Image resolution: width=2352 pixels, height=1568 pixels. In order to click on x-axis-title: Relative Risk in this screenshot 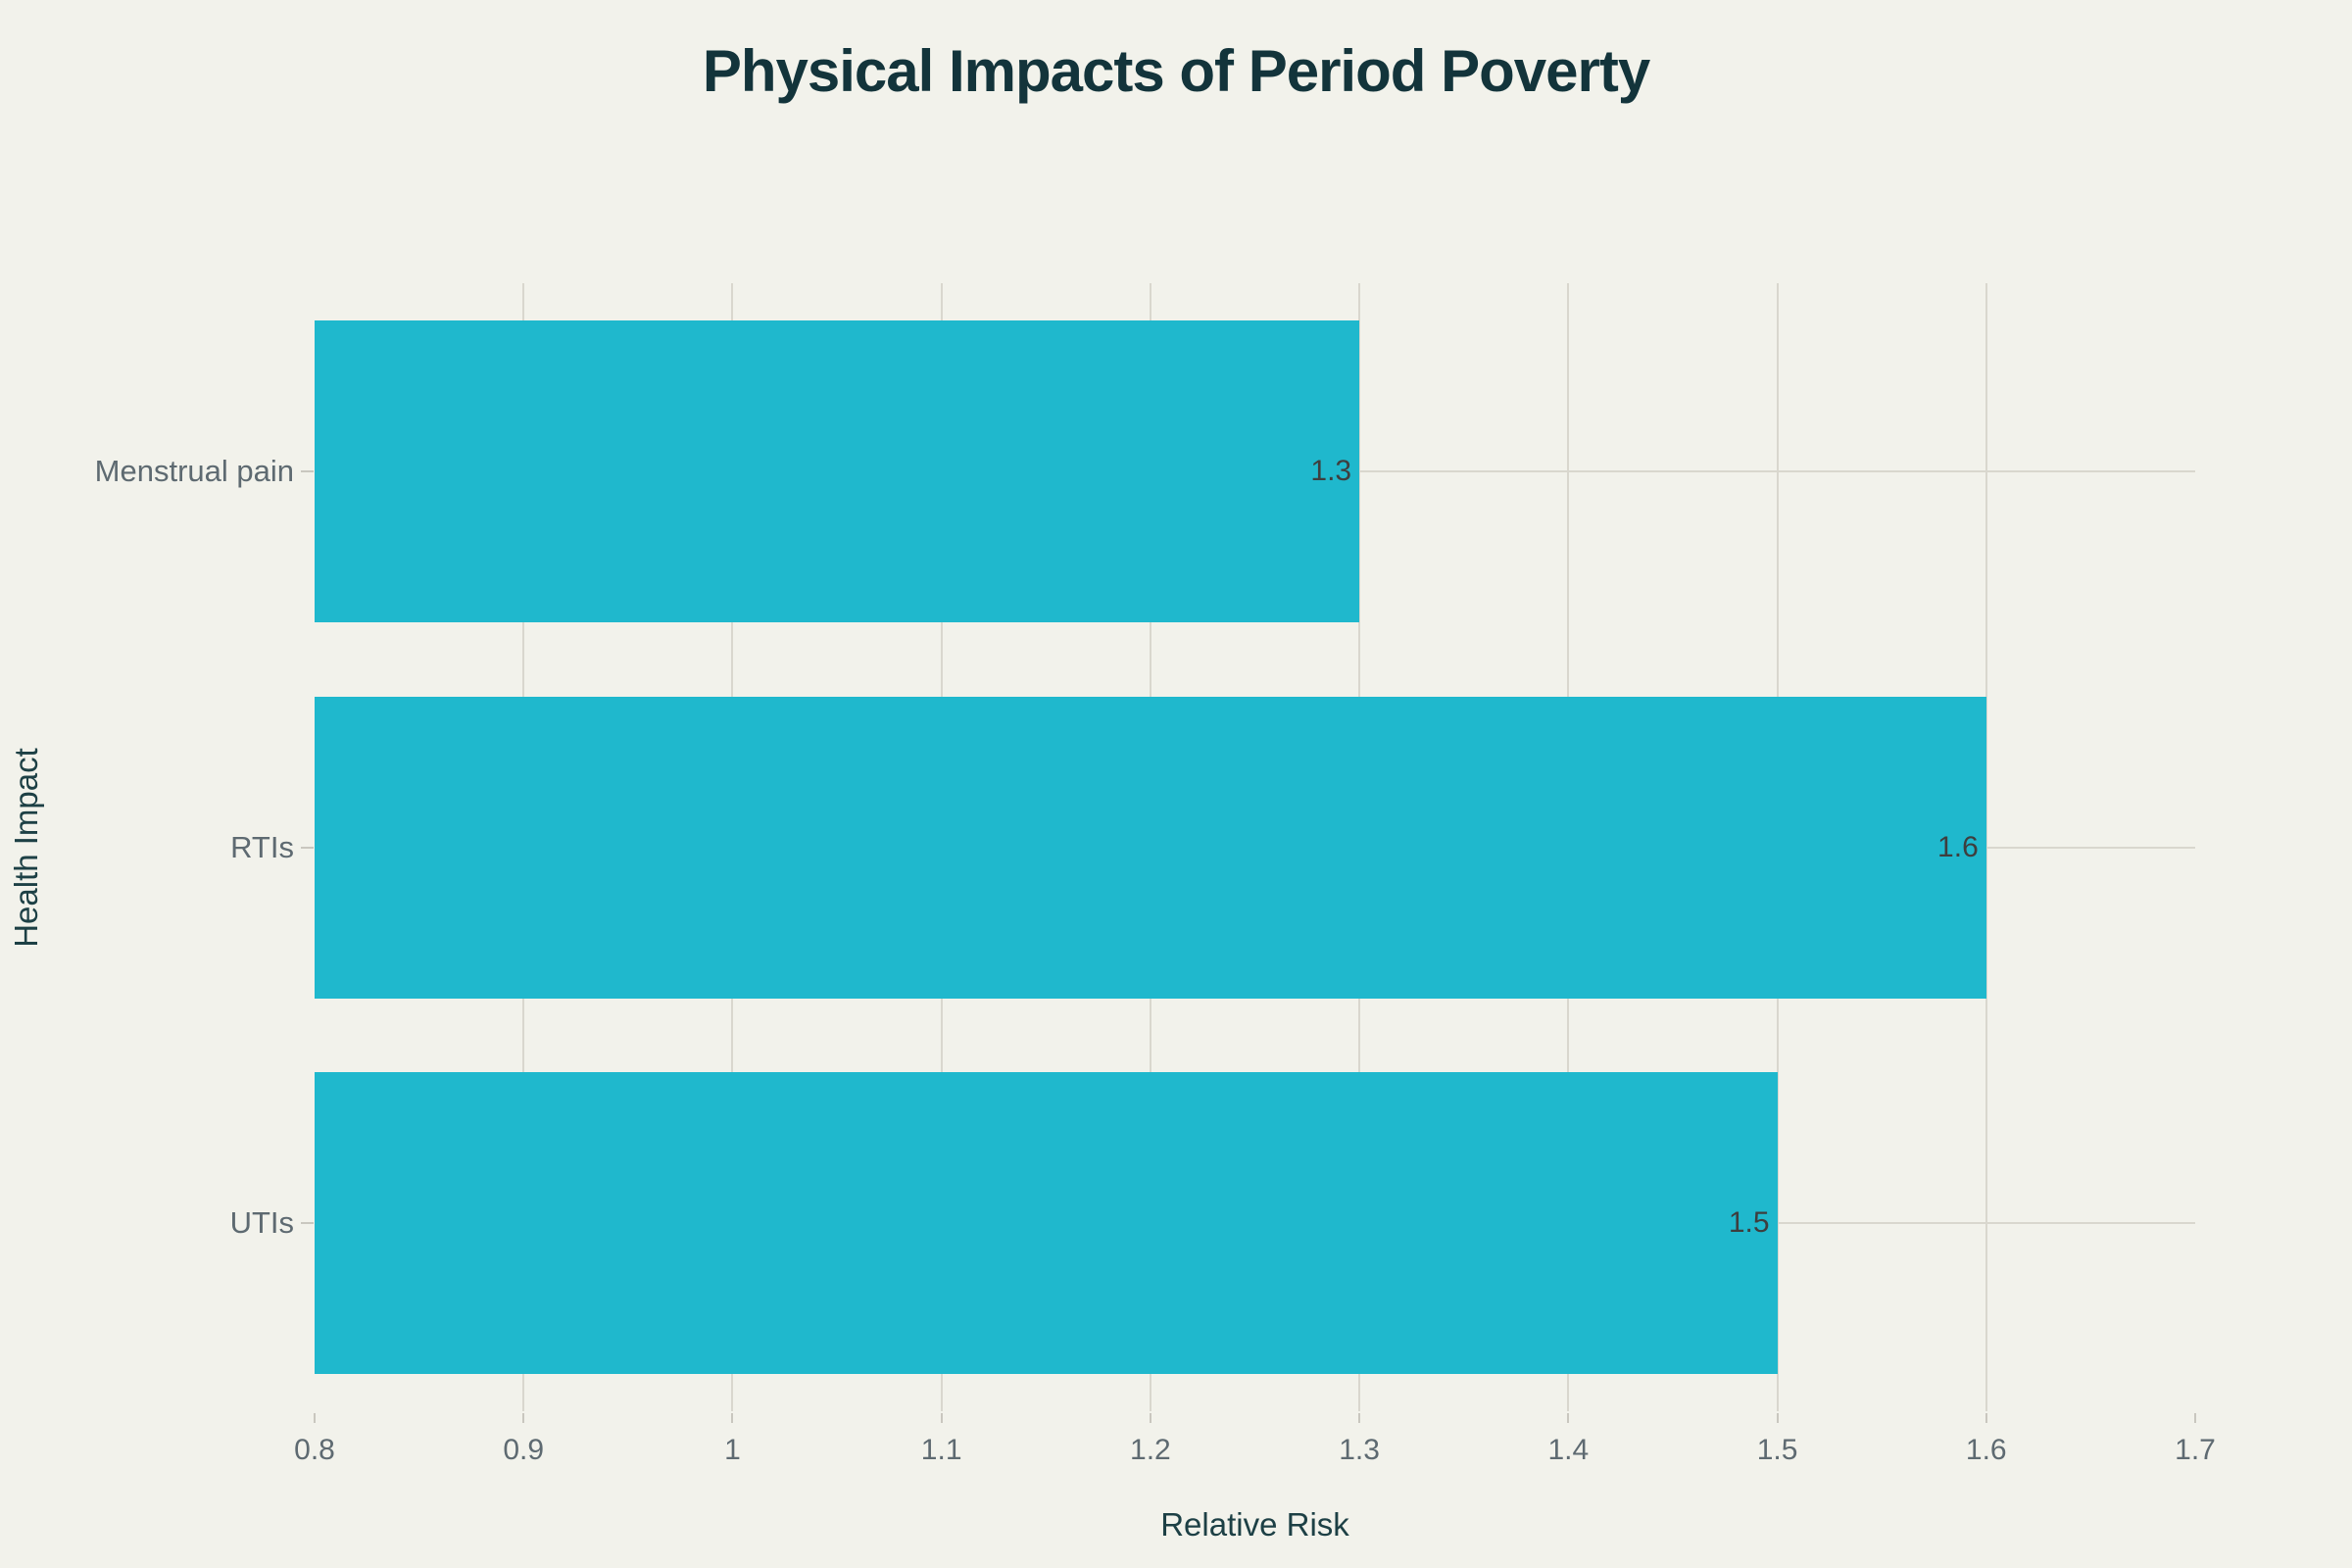, I will do `click(1254, 1524)`.